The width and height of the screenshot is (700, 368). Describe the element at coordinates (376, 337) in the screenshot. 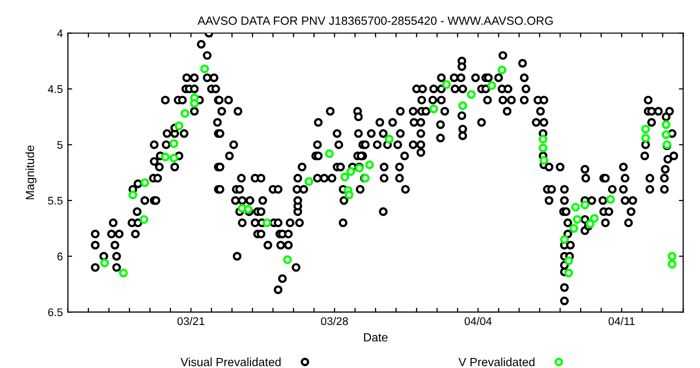

I see `x-axis-title: Date` at that location.